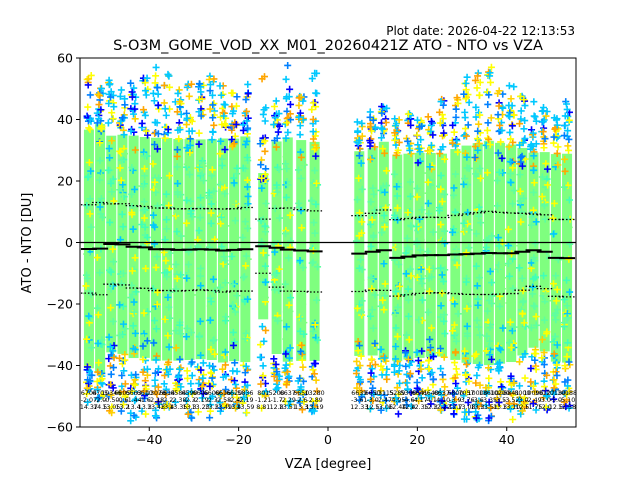 This screenshot has height=480, width=640. What do you see at coordinates (478, 246) in the screenshot?
I see `bin-30-points` at bounding box center [478, 246].